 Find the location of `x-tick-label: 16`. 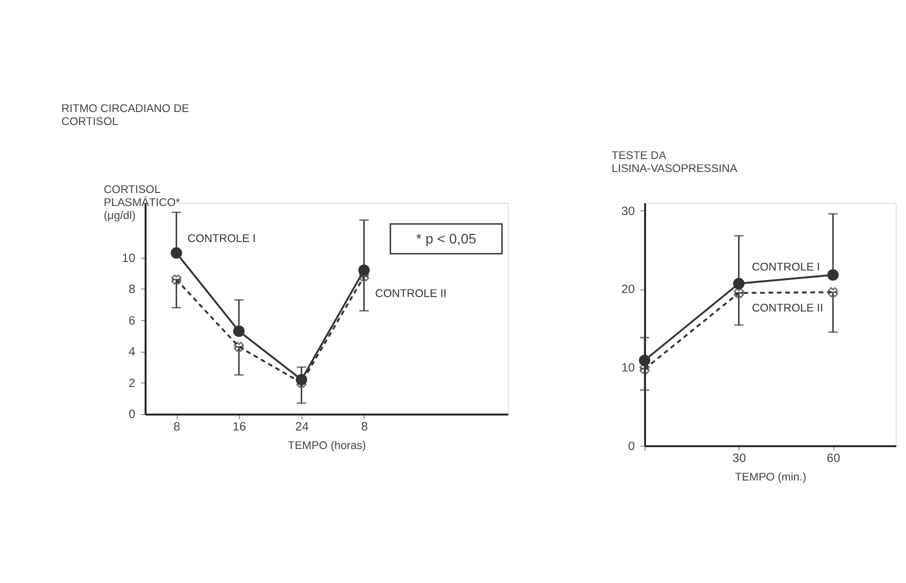

x-tick-label: 16 is located at coordinates (239, 426).